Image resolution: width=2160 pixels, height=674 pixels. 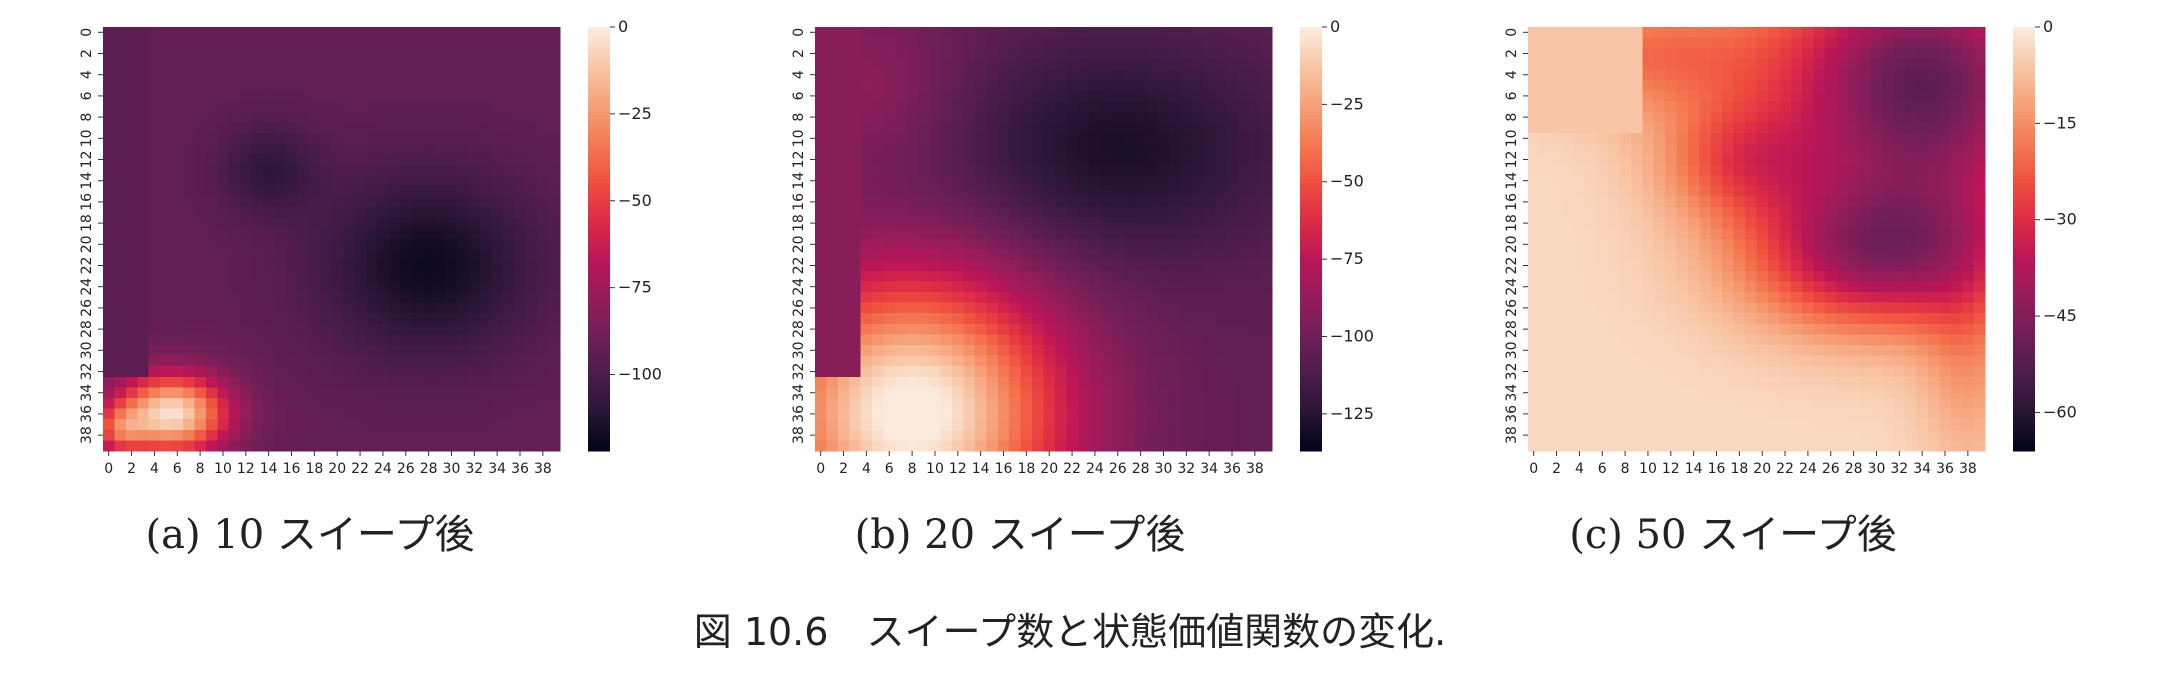 What do you see at coordinates (87, 223) in the screenshot?
I see `y-tick-label: 18` at bounding box center [87, 223].